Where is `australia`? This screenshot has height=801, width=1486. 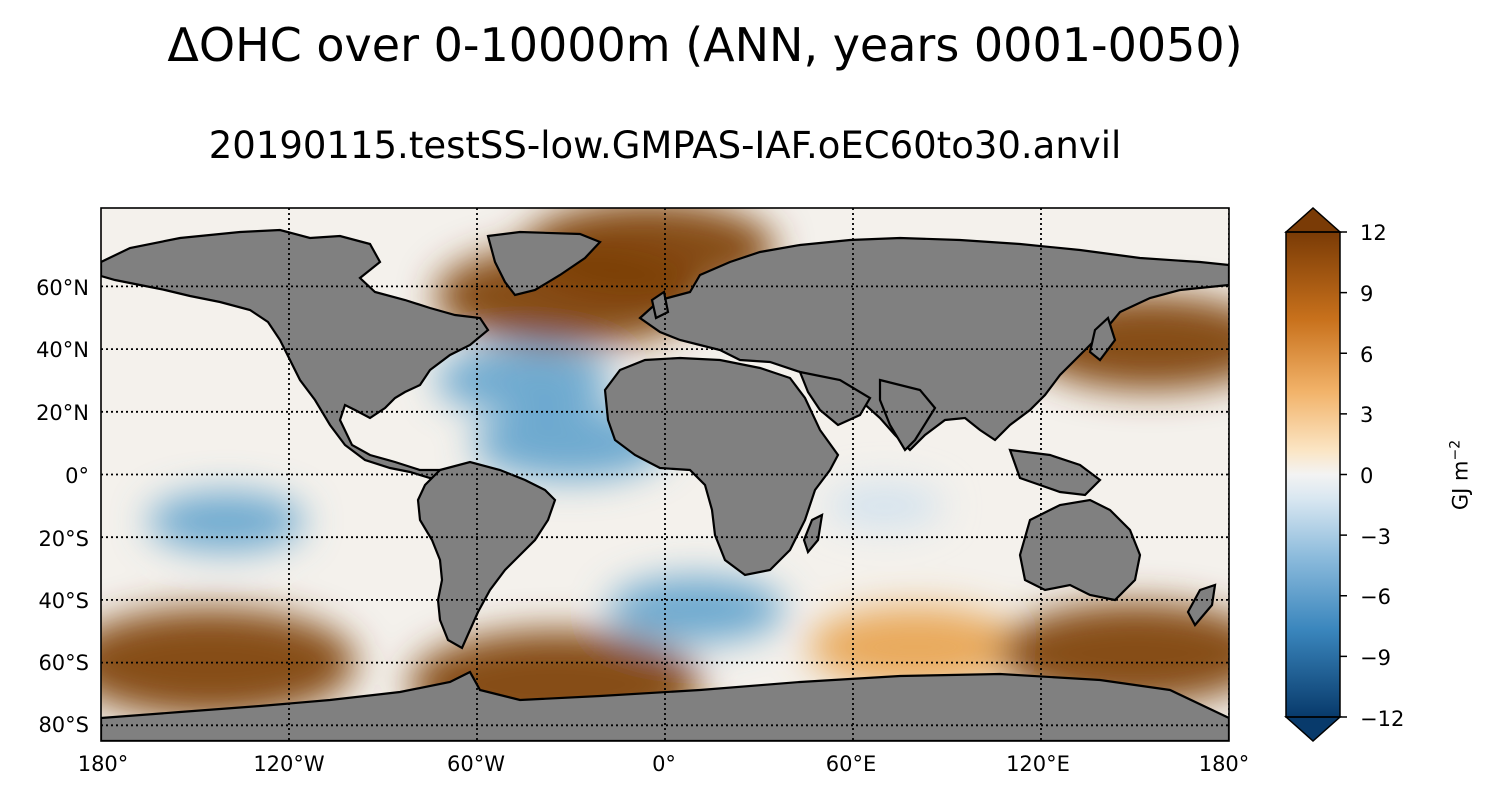
australia is located at coordinates (1080, 550).